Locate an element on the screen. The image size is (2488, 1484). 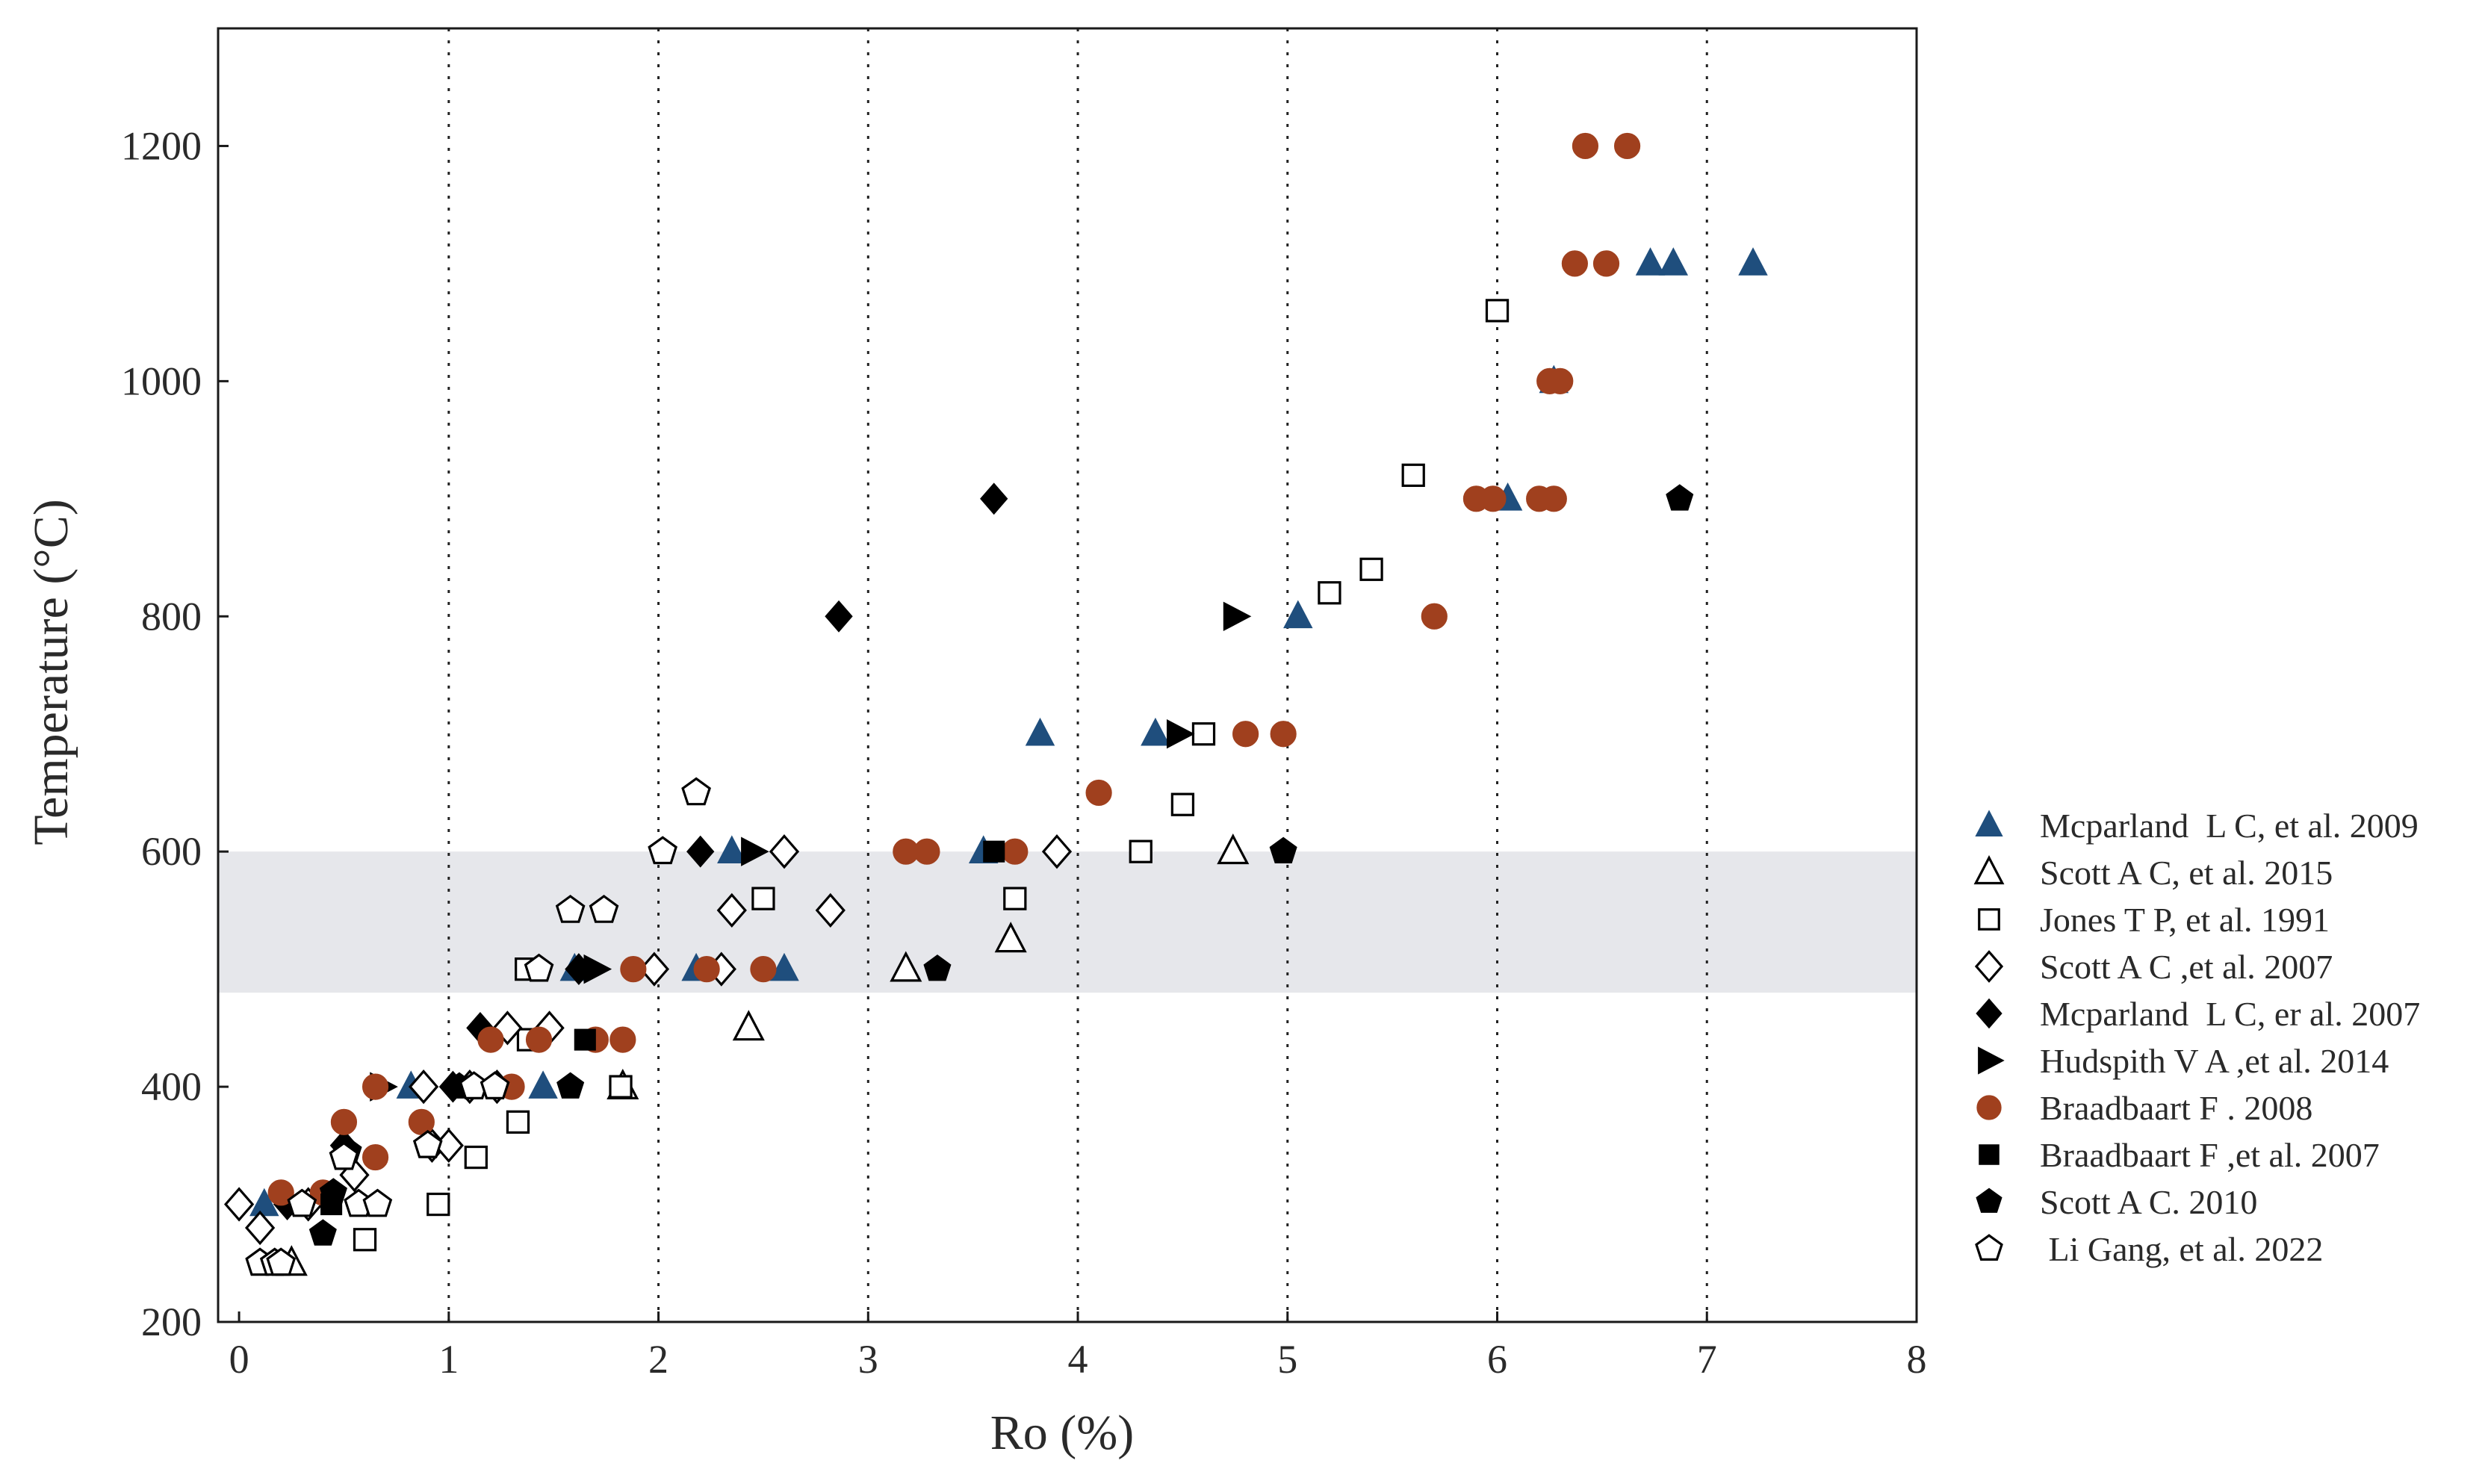
legend-label: Scott A C. 2010 is located at coordinates (2148, 1202).